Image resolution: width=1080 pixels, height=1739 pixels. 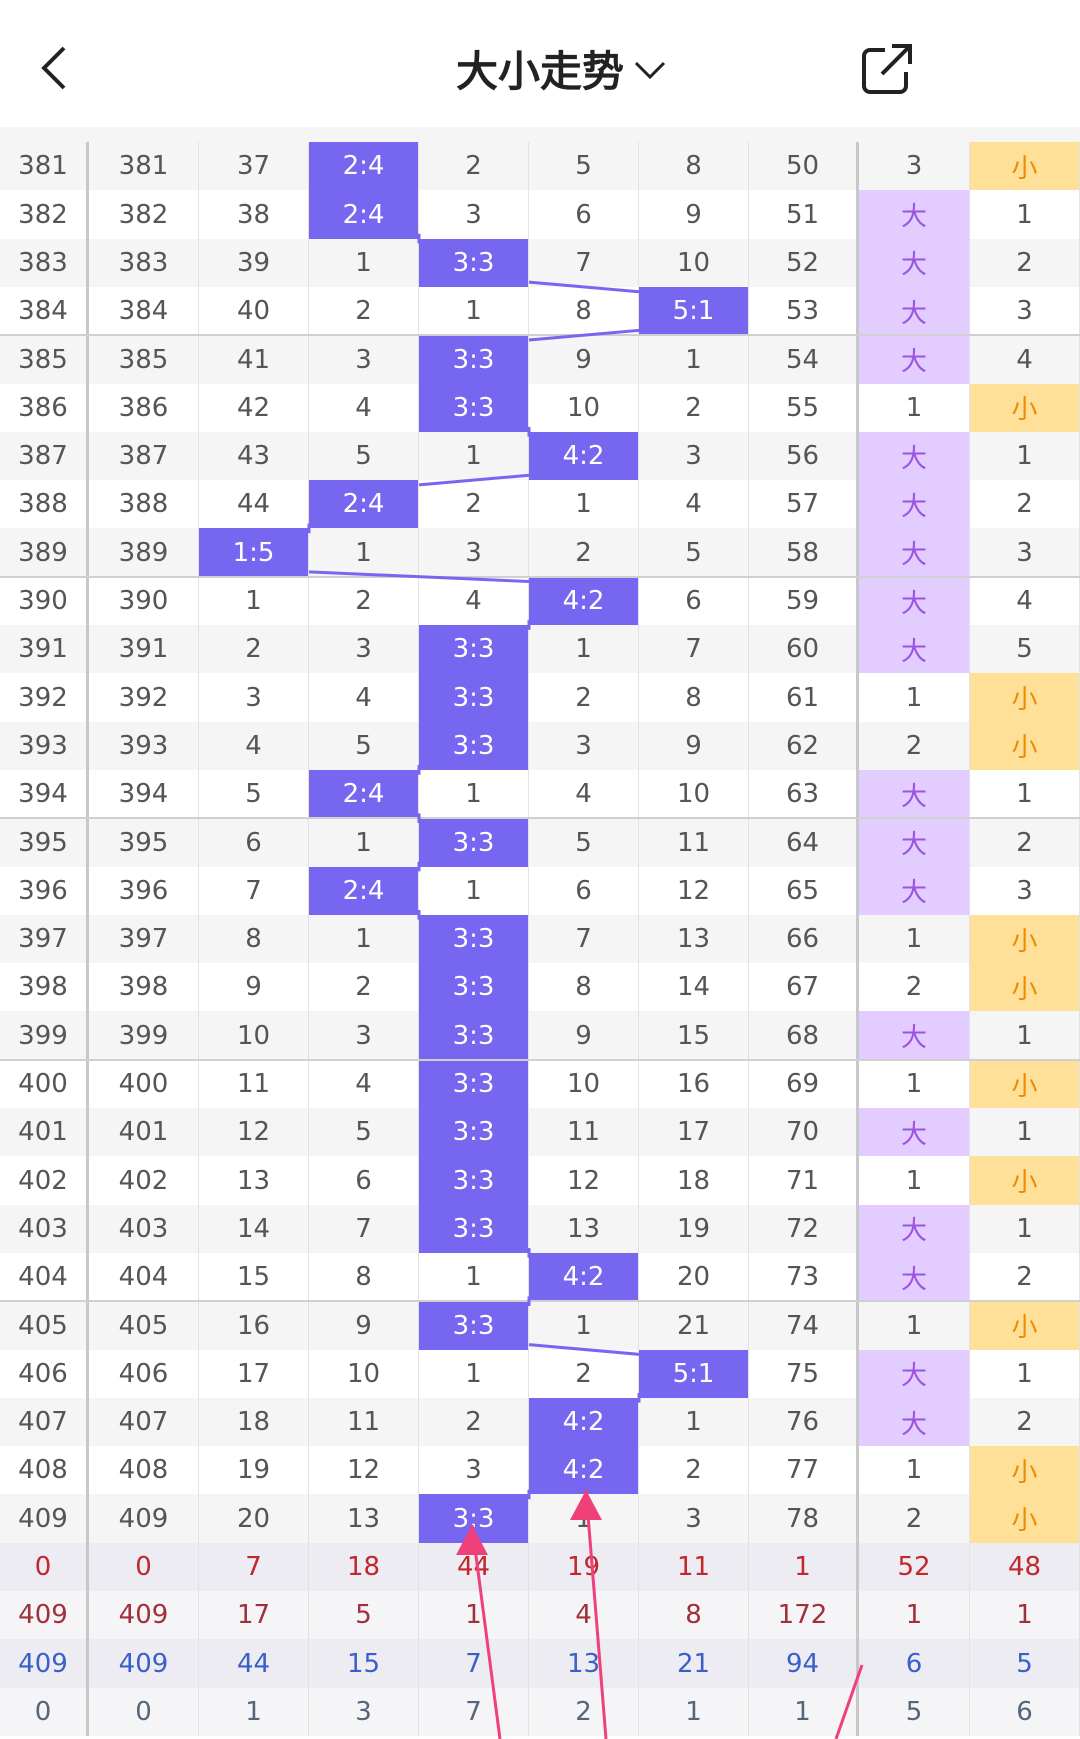 What do you see at coordinates (539, 71) in the screenshot?
I see `page-title: 大小走势` at bounding box center [539, 71].